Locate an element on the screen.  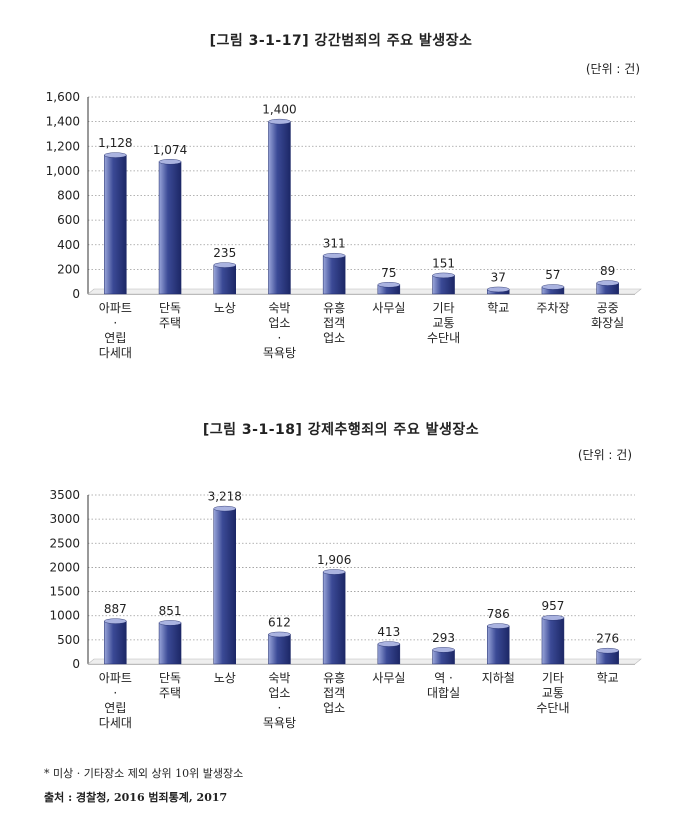
bar-value-label: 293 is located at coordinates (443, 638).